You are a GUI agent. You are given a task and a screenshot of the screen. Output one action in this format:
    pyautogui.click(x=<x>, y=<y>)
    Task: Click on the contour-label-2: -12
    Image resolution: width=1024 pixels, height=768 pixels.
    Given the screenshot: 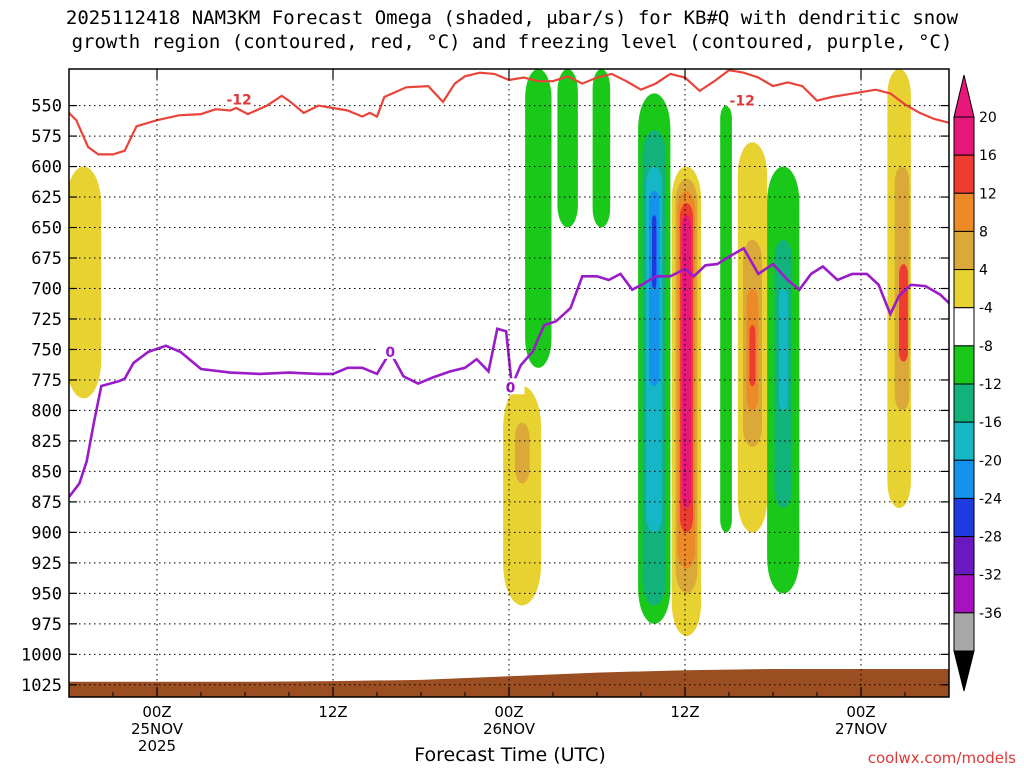 What is the action you would take?
    pyautogui.click(x=742, y=102)
    